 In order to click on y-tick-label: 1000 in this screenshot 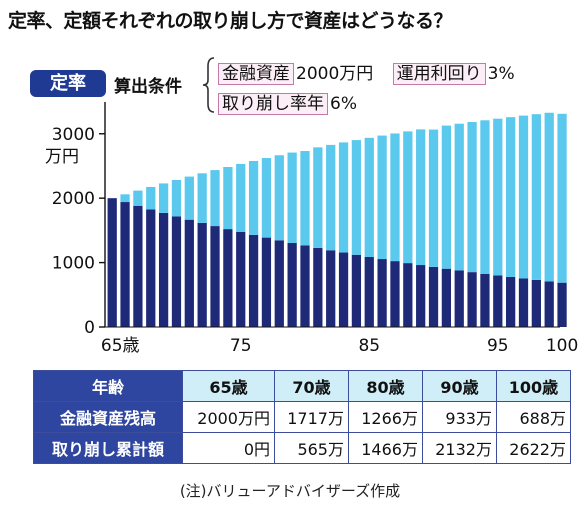, I will do `click(73, 264)`.